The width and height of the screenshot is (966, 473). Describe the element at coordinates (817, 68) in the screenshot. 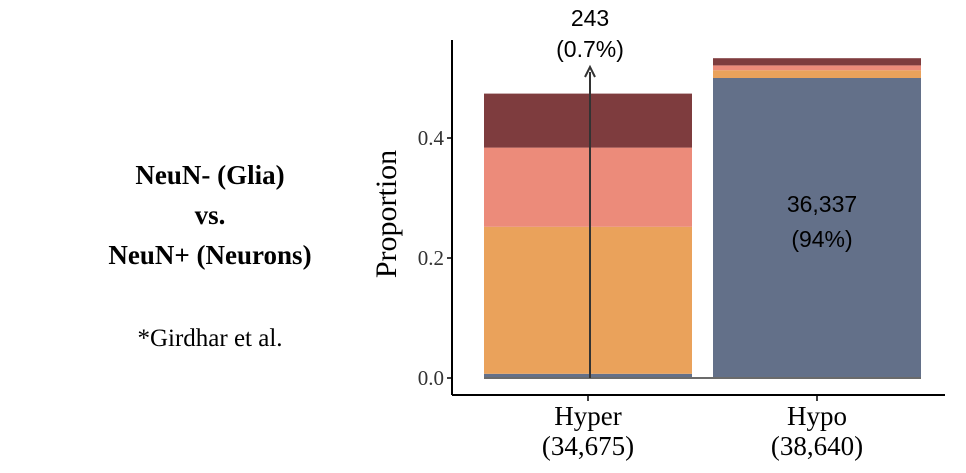

I see `bar-segment-hypo-salmon` at that location.